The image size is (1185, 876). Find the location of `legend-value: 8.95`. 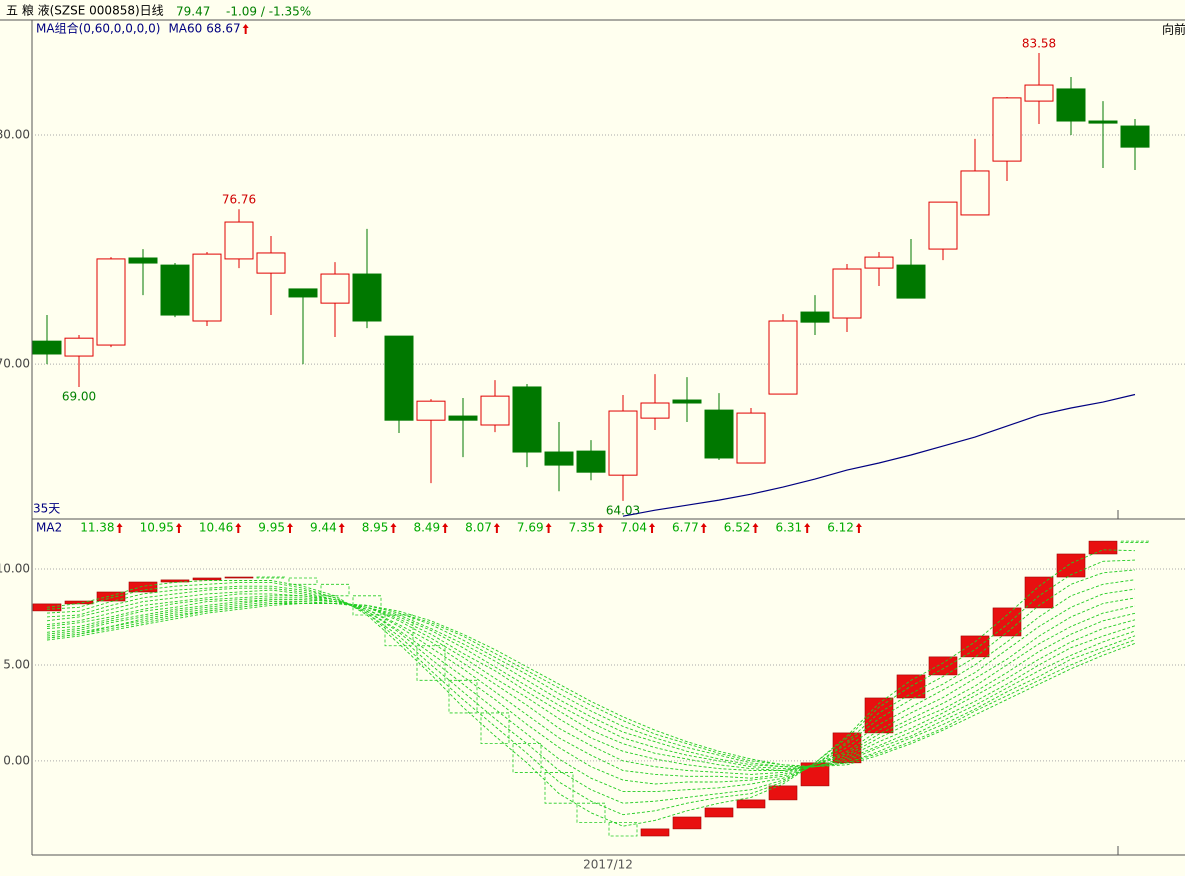

legend-value: 8.95 is located at coordinates (375, 528).